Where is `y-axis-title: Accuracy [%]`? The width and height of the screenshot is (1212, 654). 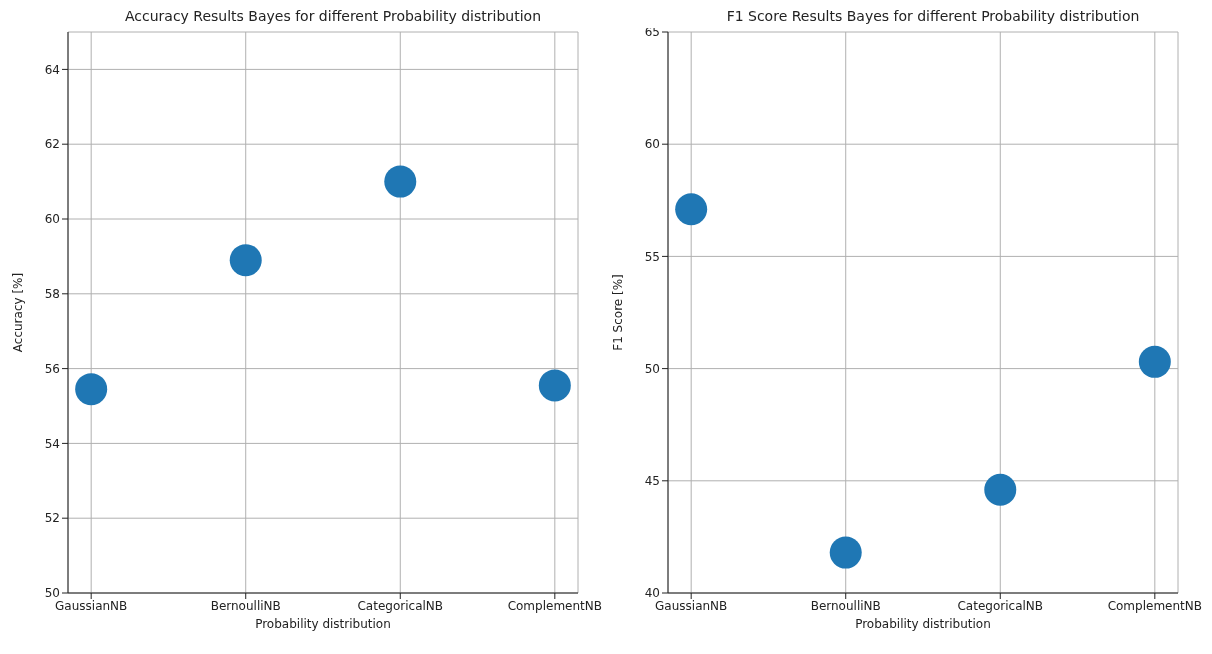 y-axis-title: Accuracy [%] is located at coordinates (18, 312).